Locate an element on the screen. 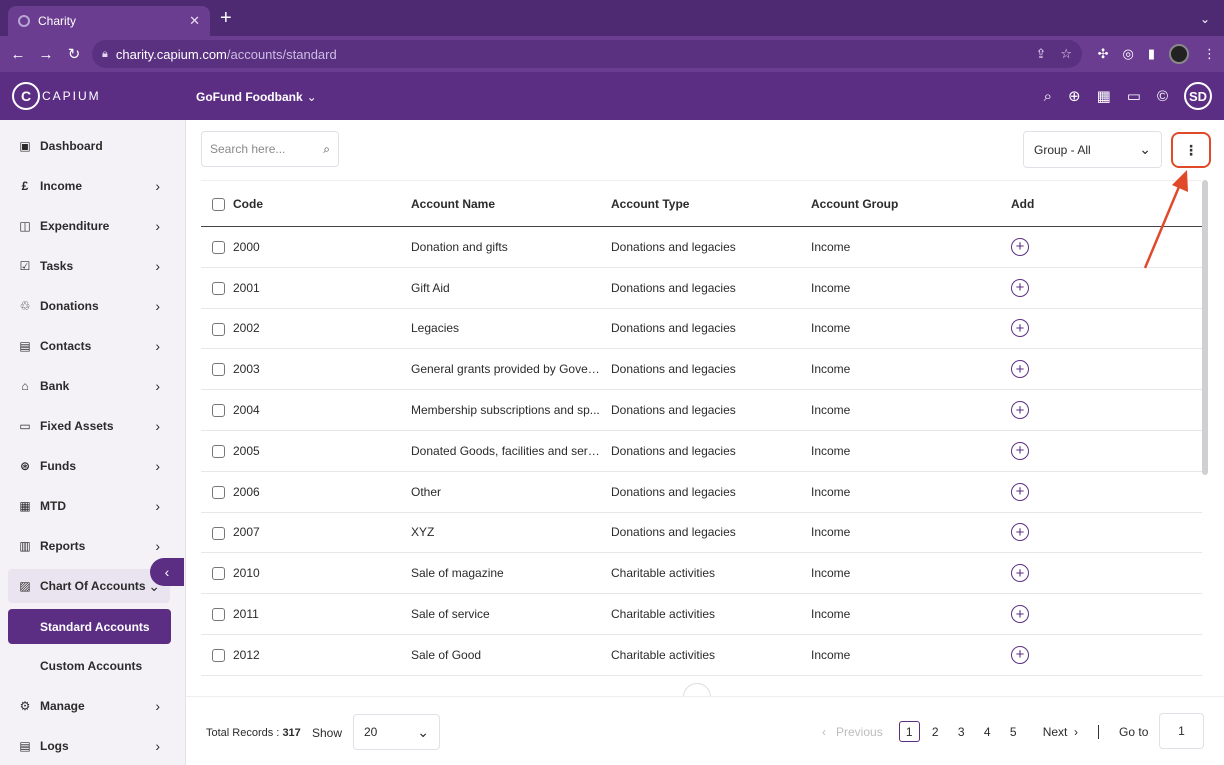 The image size is (1224, 765). forward-icon: → is located at coordinates (46, 54).